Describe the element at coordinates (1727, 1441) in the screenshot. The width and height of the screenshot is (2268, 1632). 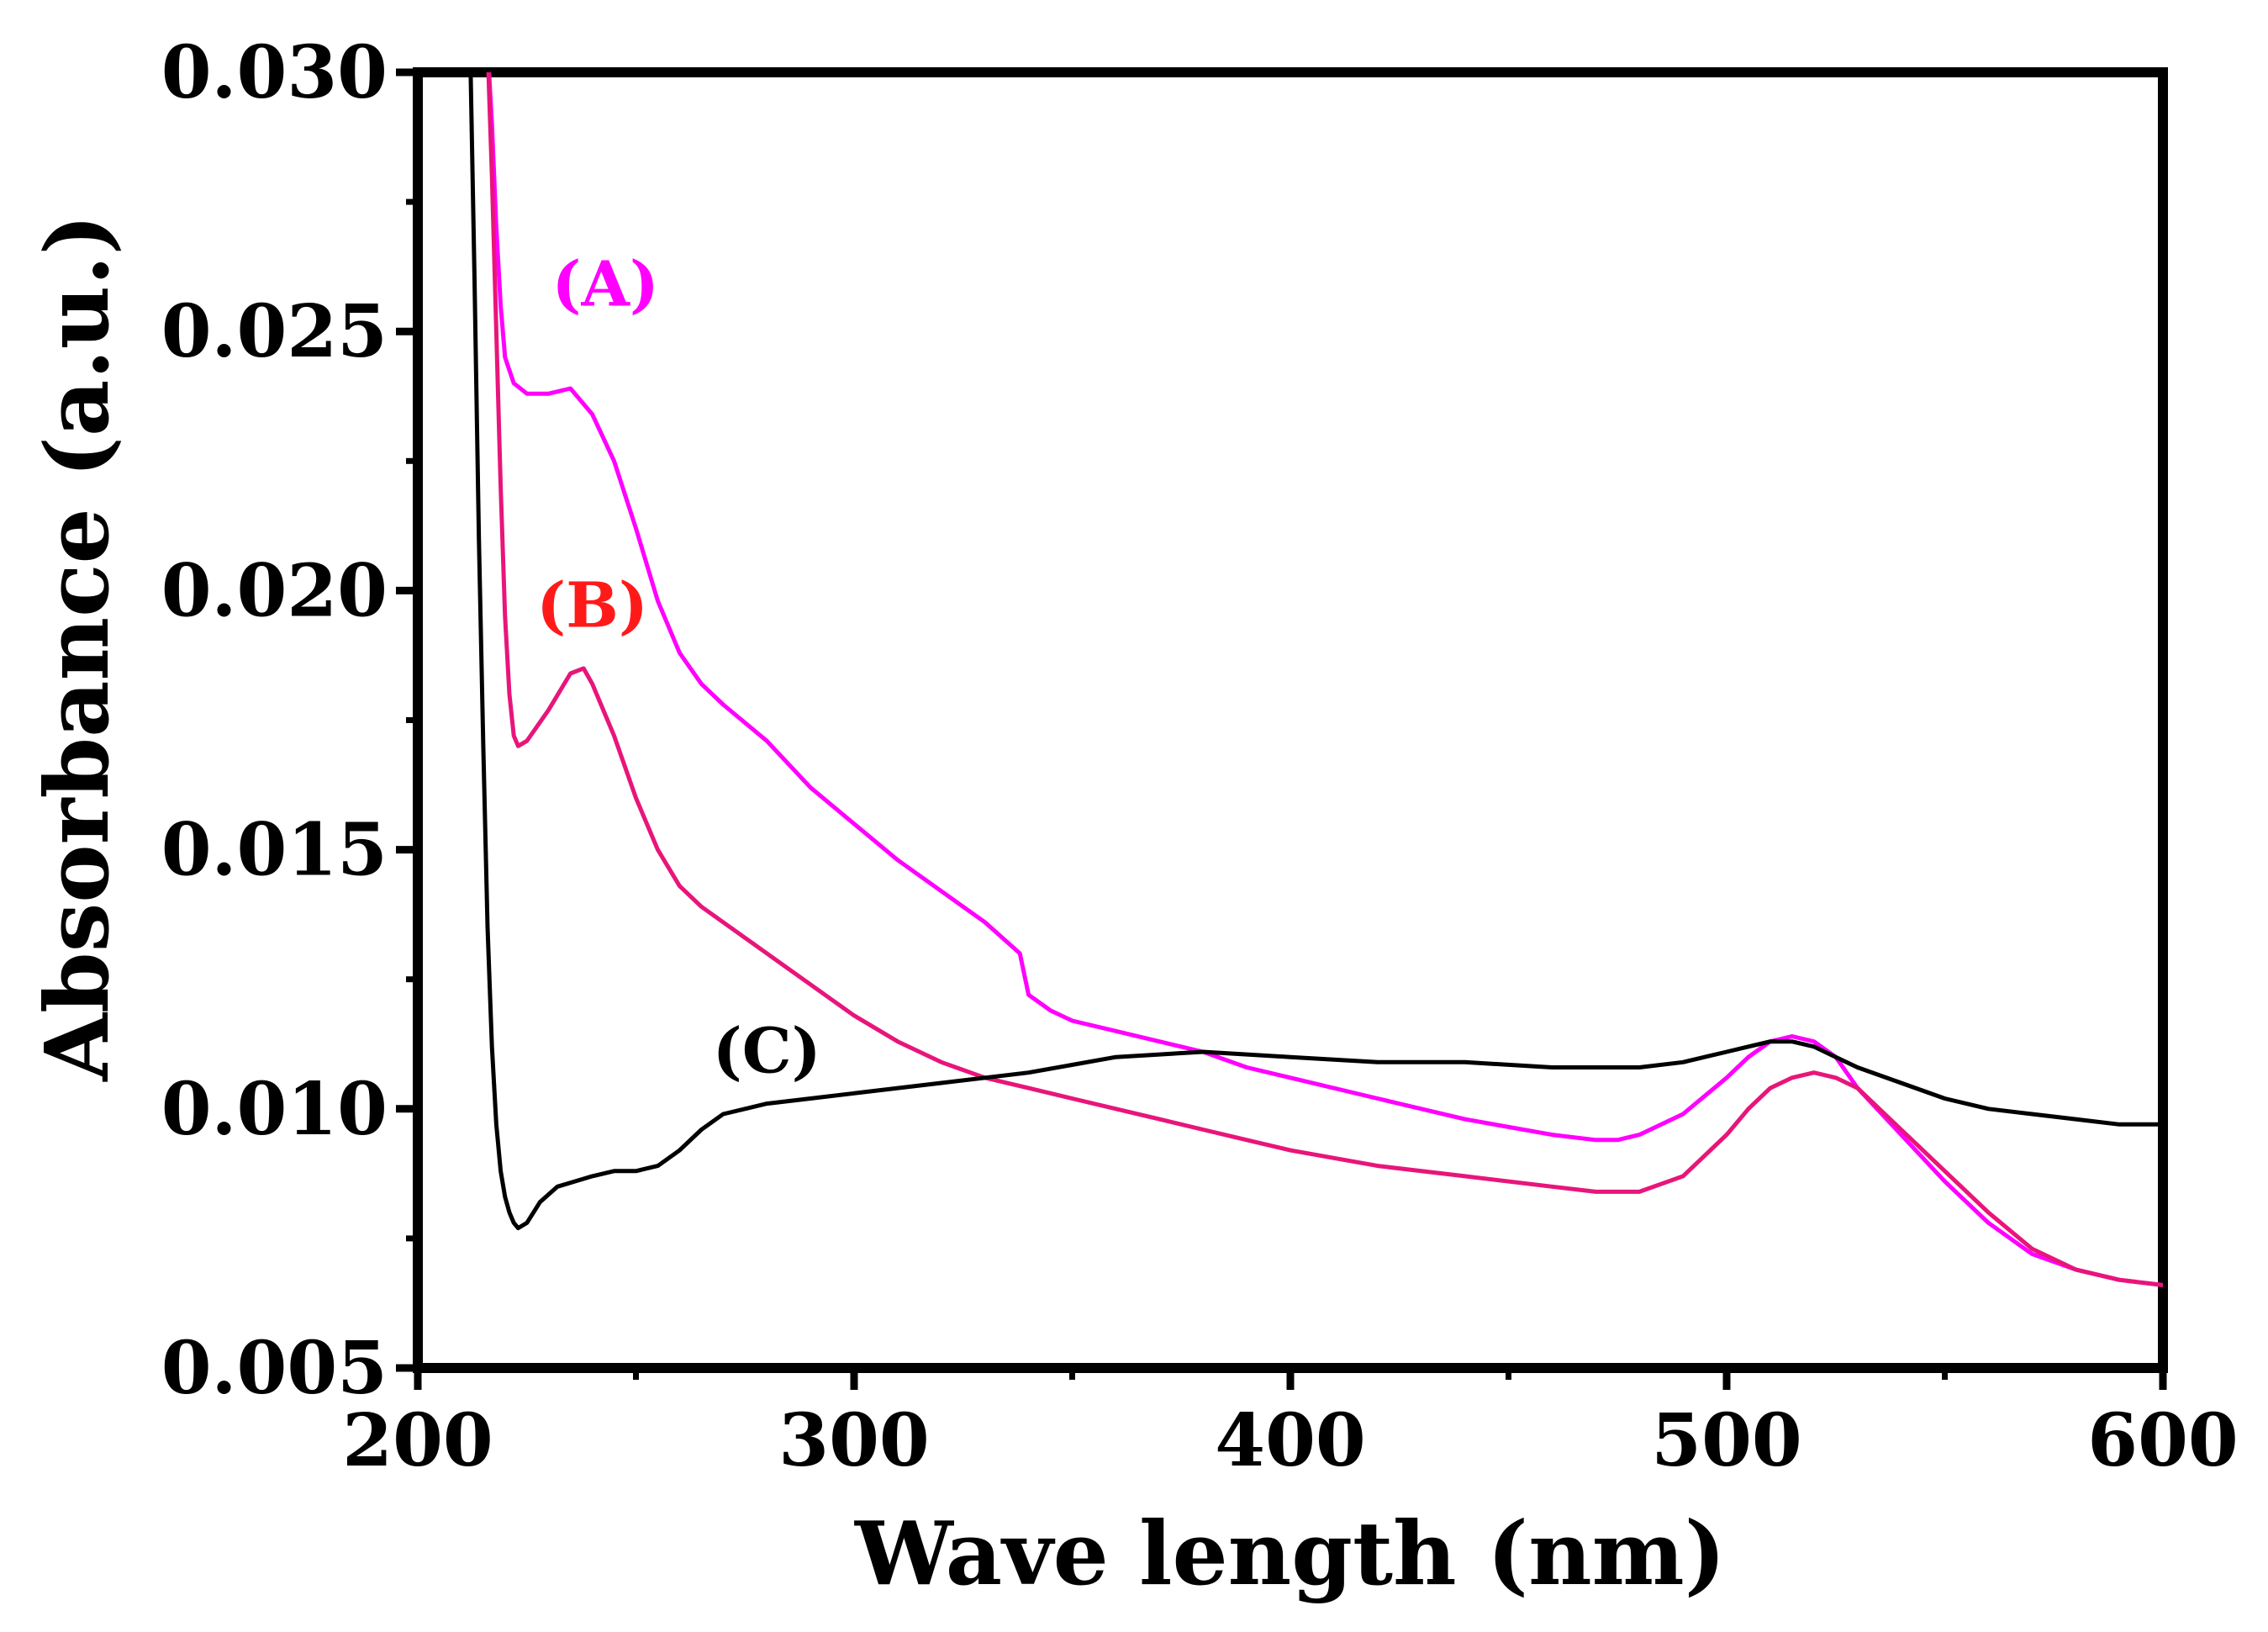
I see `x-tick-label: 500` at that location.